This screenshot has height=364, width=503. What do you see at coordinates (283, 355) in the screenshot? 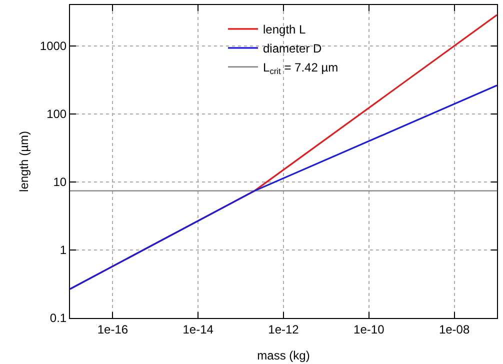
I see `x-axis-title: mass (kg)` at bounding box center [283, 355].